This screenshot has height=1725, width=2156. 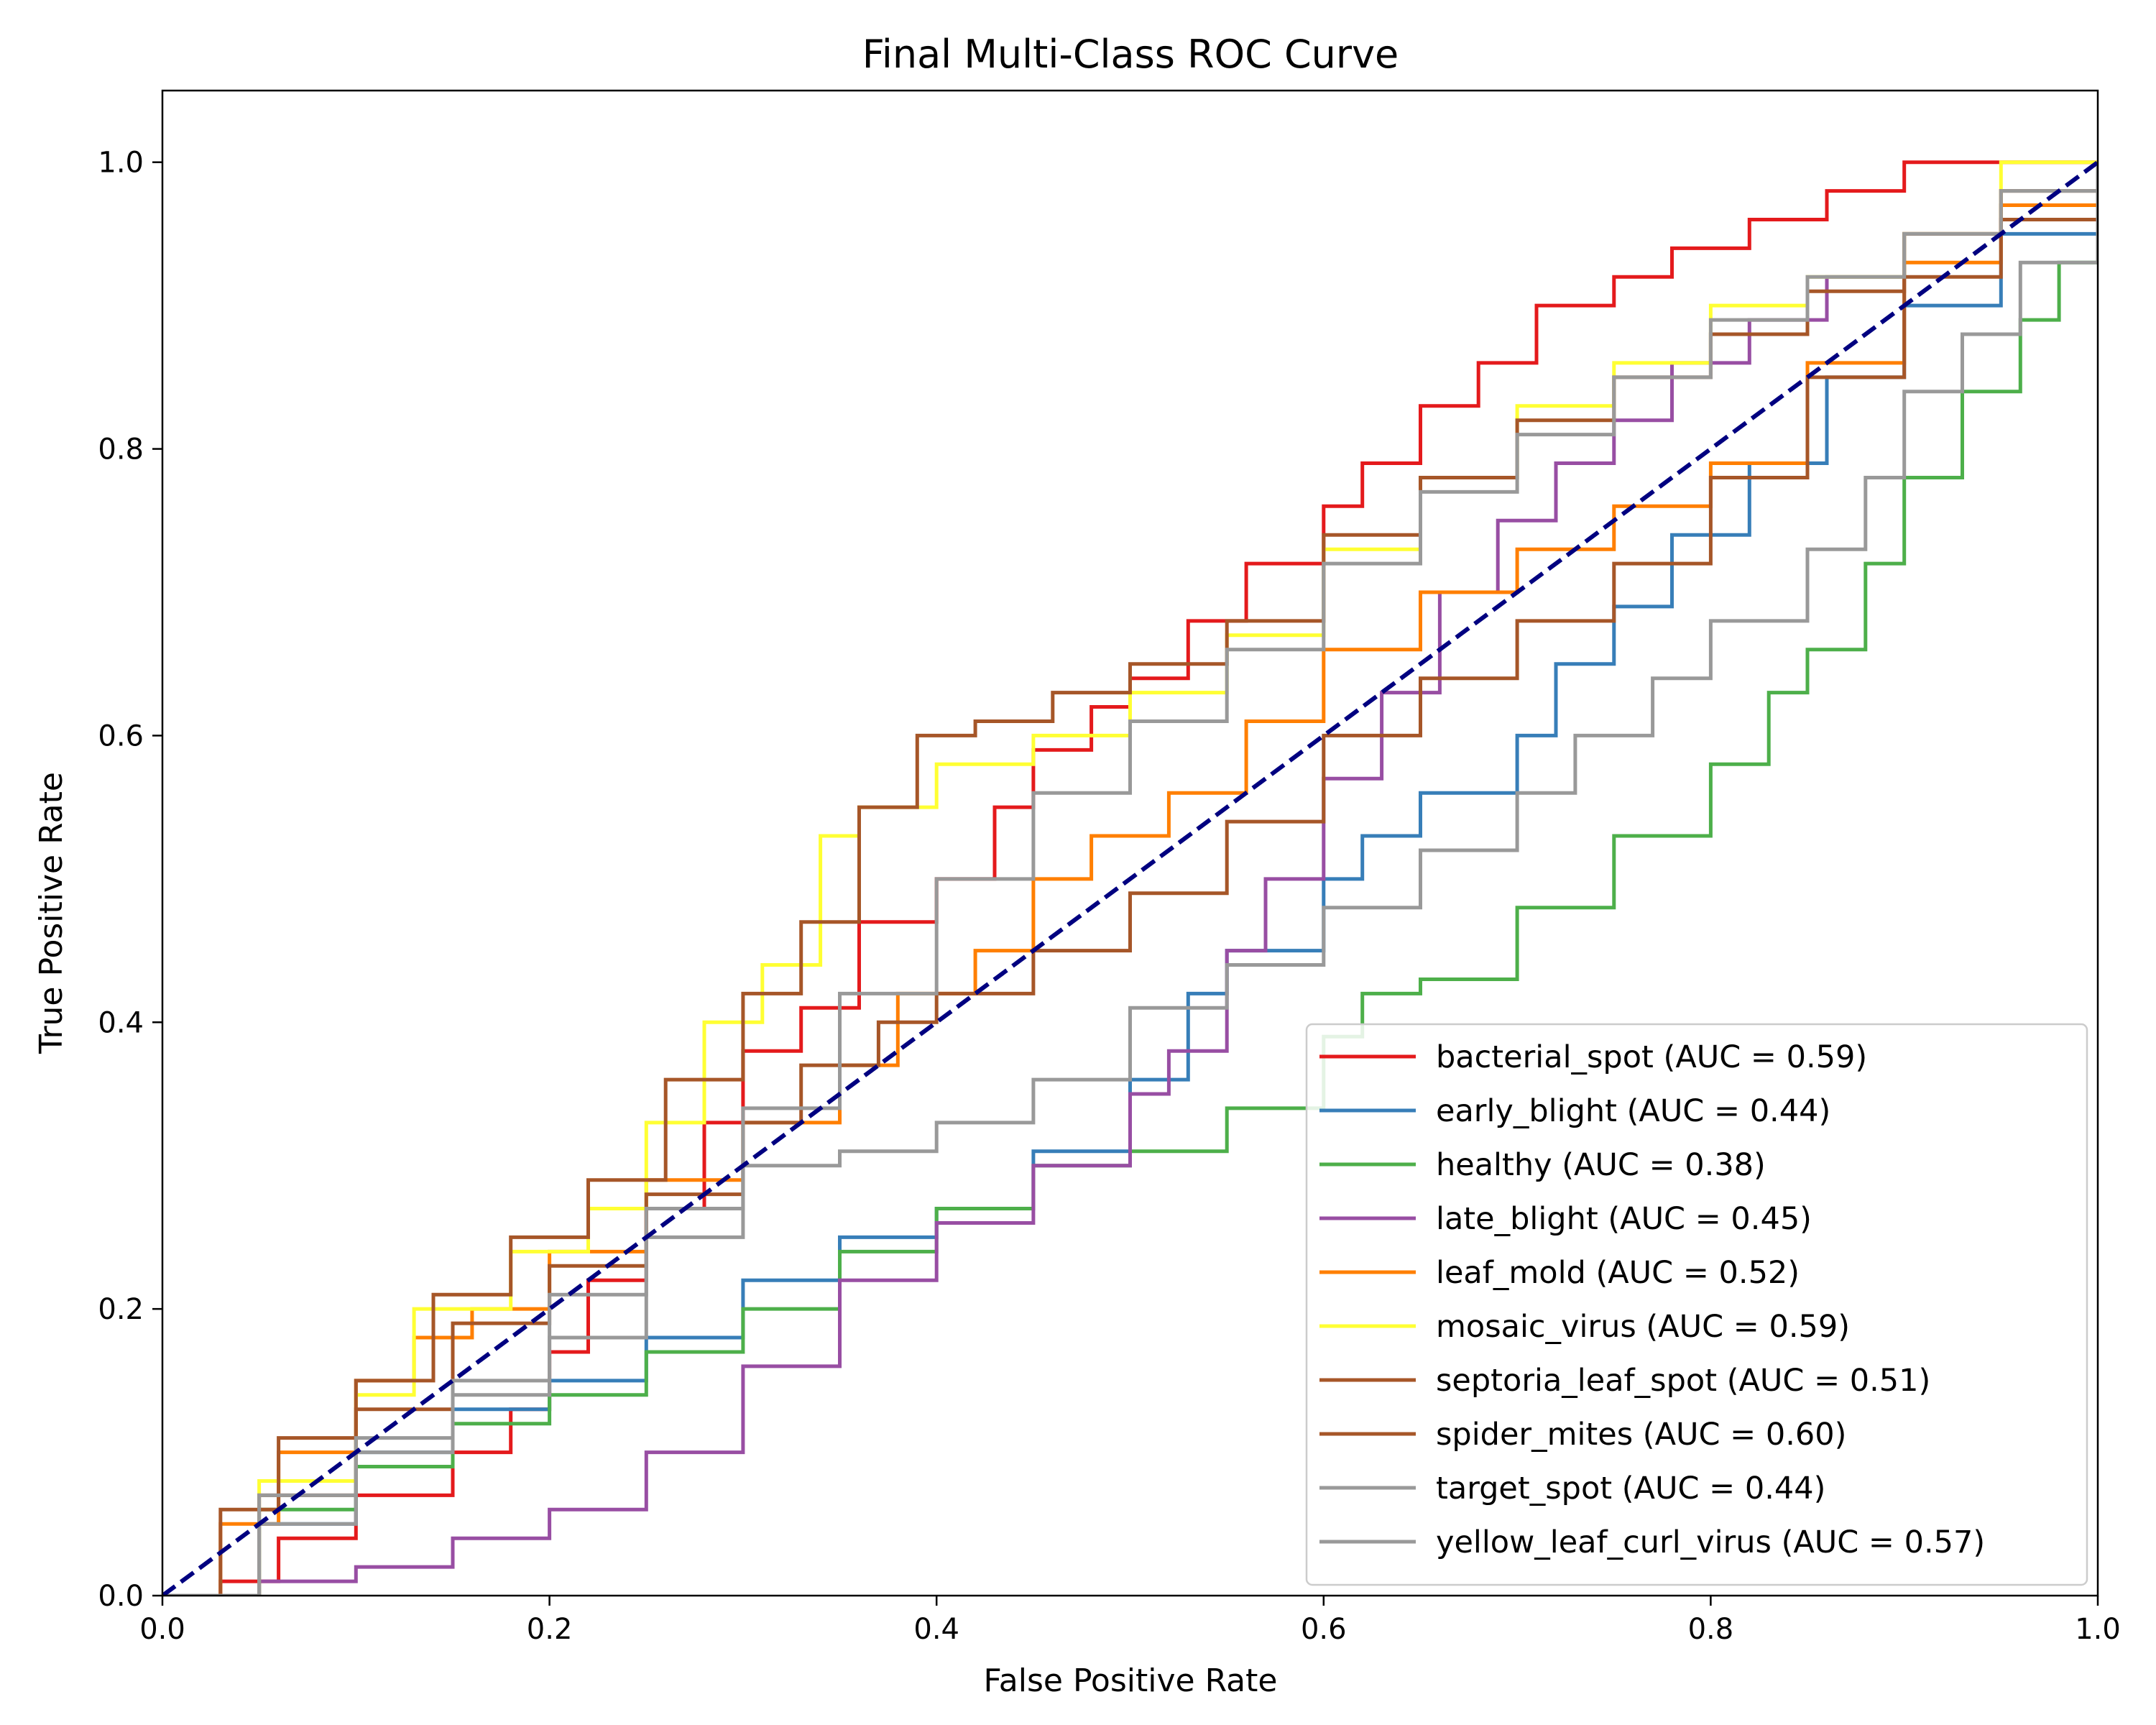 What do you see at coordinates (1131, 1680) in the screenshot?
I see `x-axis-label: False Positive Rate` at bounding box center [1131, 1680].